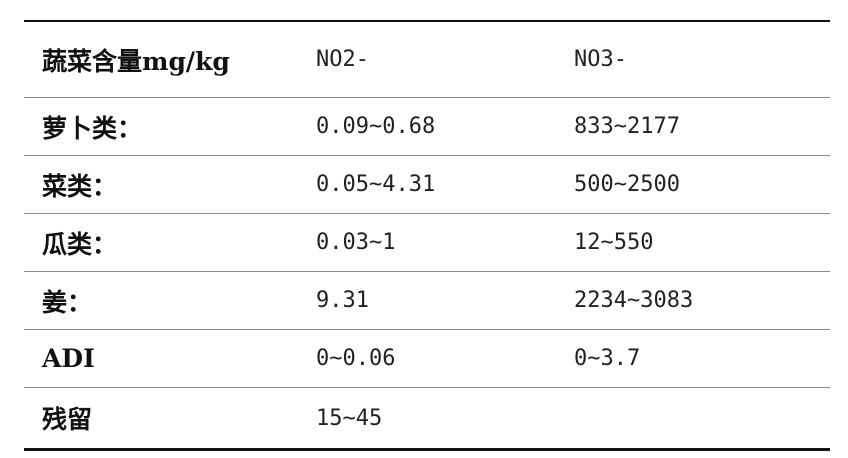 The height and width of the screenshot is (458, 848). What do you see at coordinates (136, 61) in the screenshot?
I see `header-vegetable-content: 蔬菜含量mg/kg` at bounding box center [136, 61].